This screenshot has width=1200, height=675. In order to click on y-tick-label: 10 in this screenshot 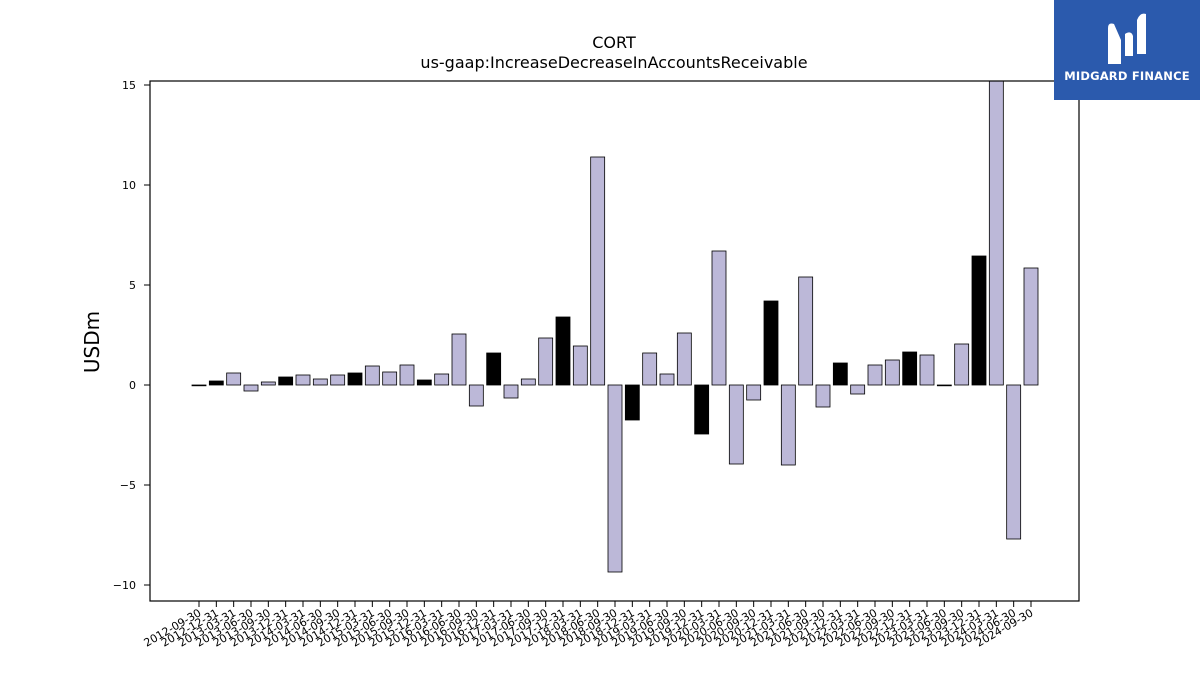, I will do `click(129, 185)`.